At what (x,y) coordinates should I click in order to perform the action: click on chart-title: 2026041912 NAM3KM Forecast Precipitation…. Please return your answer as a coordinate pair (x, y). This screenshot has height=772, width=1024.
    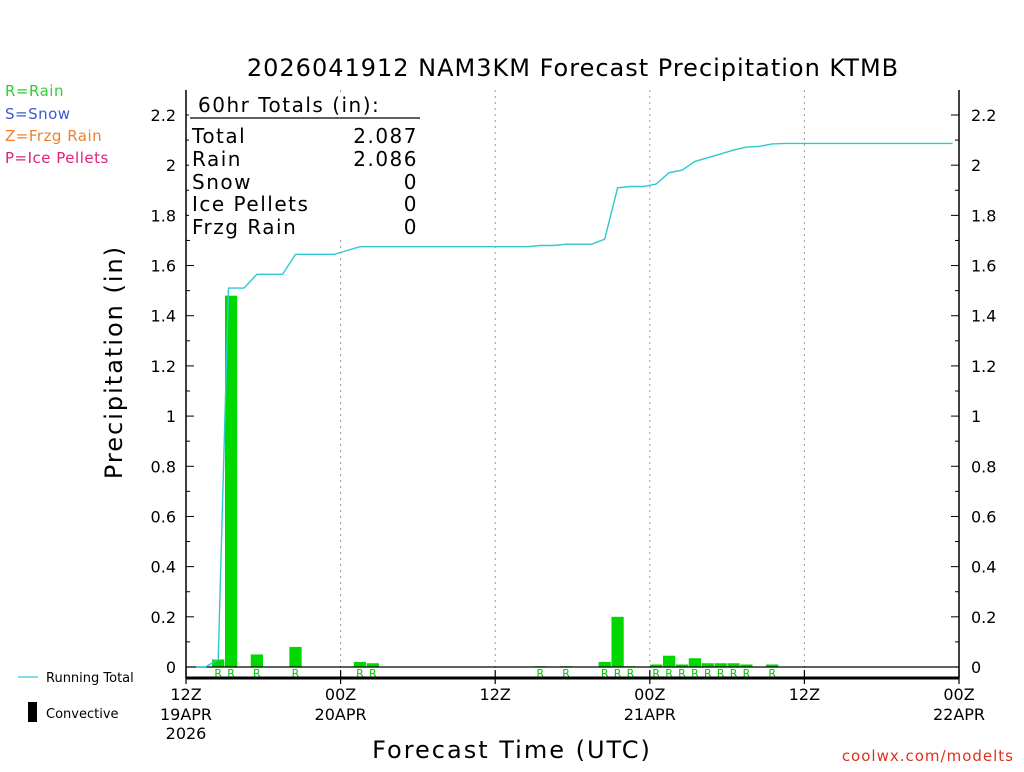
    Looking at the image, I should click on (573, 68).